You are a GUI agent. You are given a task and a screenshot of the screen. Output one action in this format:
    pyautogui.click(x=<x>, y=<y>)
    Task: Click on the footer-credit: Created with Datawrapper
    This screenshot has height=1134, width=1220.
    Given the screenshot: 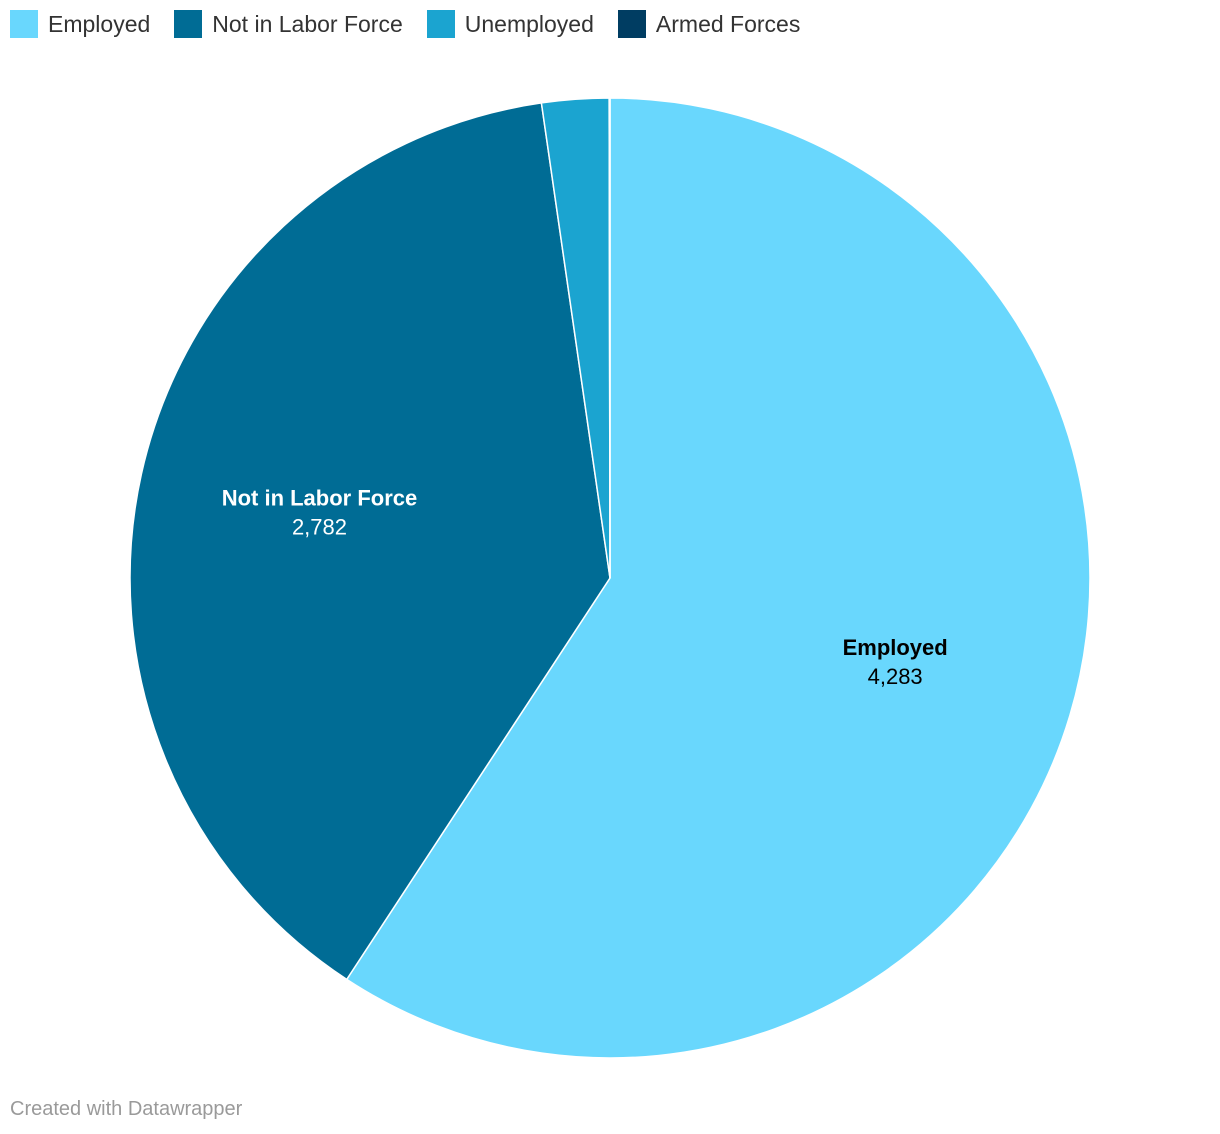 What is the action you would take?
    pyautogui.click(x=126, y=1109)
    